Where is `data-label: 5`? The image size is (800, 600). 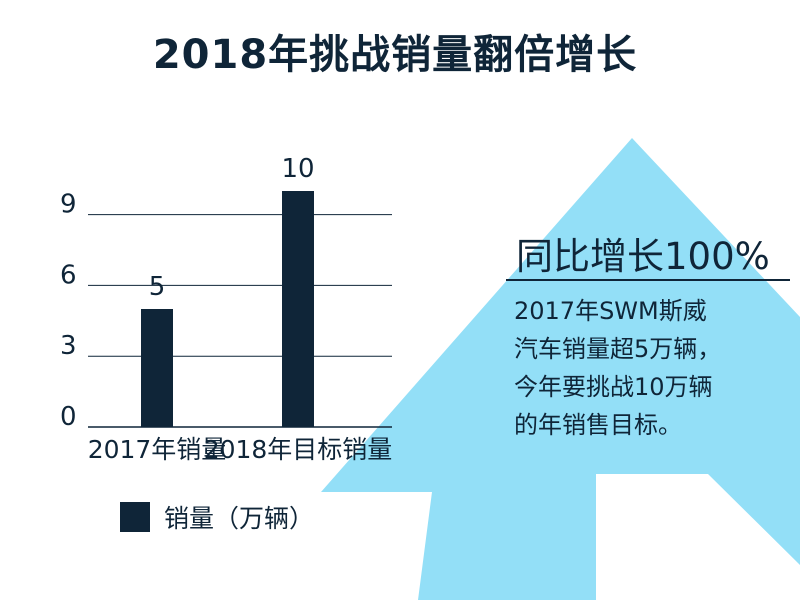
data-label: 5 is located at coordinates (157, 287).